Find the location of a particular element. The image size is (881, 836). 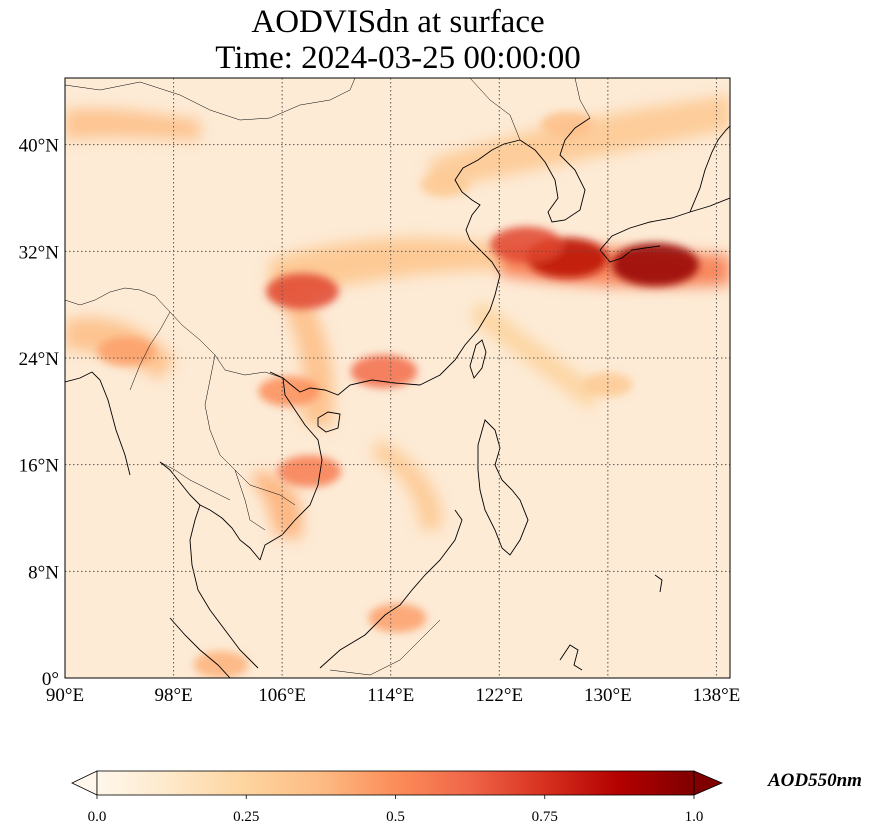

colorbar-tick-label: 0.75 is located at coordinates (545, 817).